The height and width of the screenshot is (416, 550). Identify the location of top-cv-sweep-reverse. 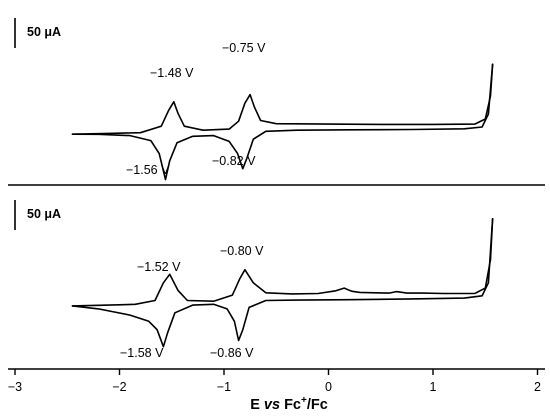
(282, 99).